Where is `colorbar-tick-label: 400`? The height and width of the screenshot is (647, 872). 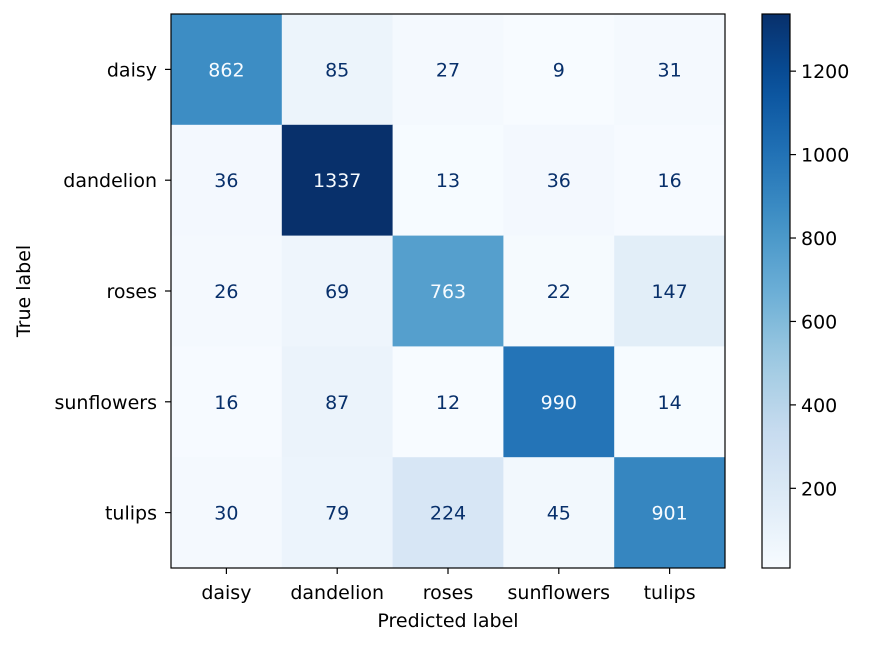
colorbar-tick-label: 400 is located at coordinates (819, 406).